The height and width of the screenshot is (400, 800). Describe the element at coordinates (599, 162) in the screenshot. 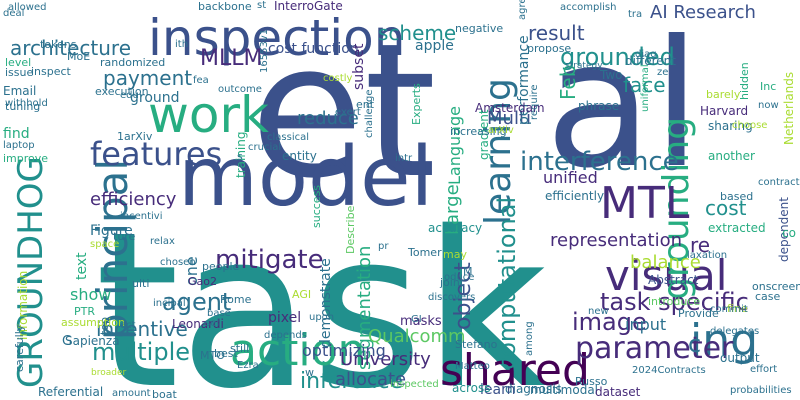

I see `word-interference: interference` at that location.